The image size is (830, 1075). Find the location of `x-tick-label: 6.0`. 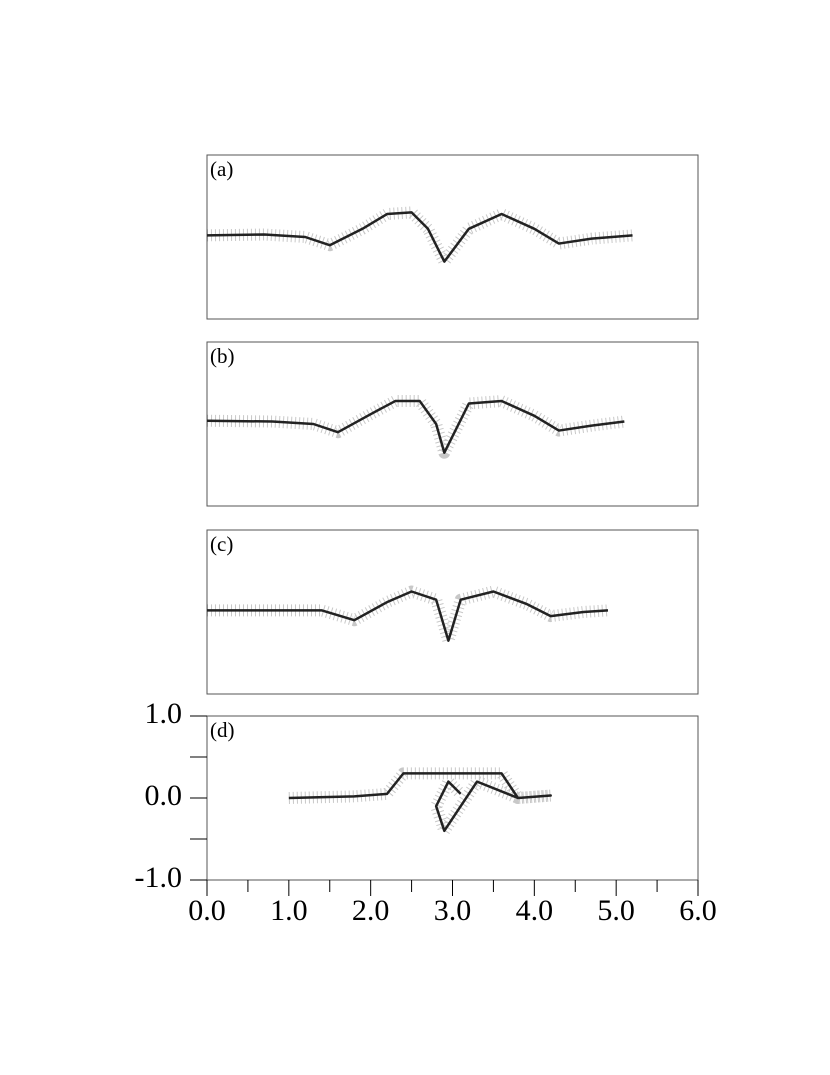

x-tick-label: 6.0 is located at coordinates (698, 910).